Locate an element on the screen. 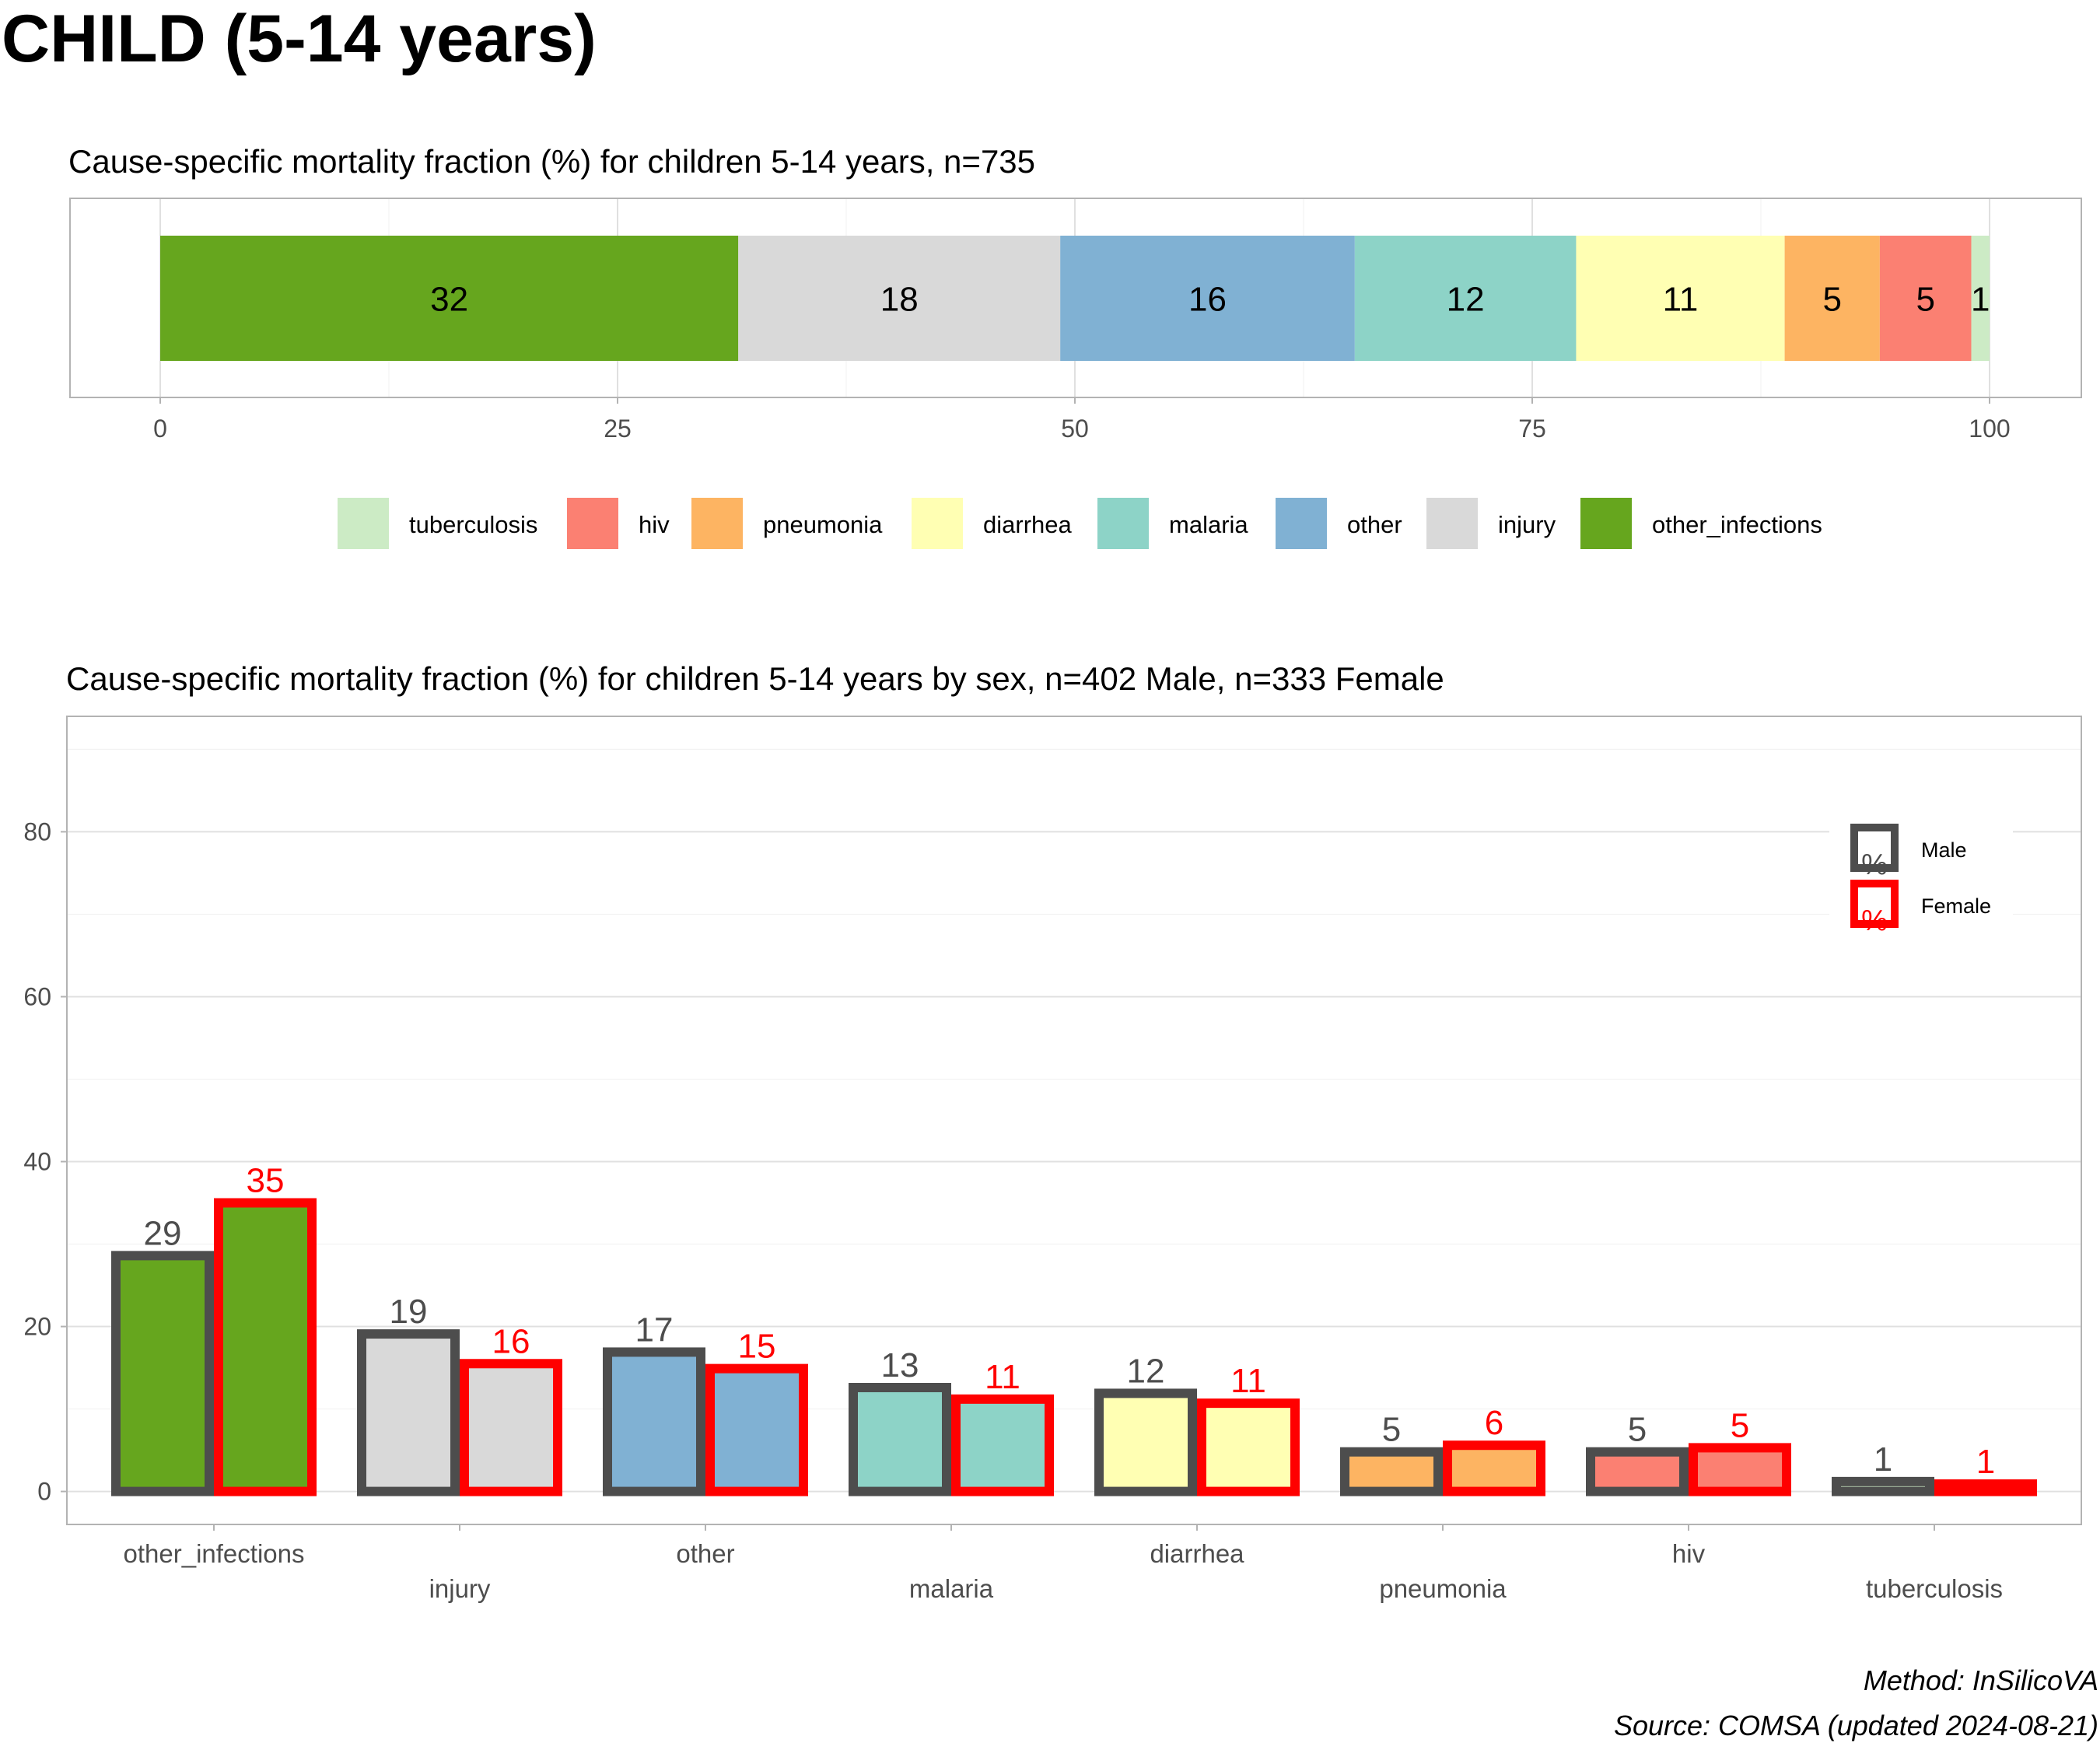 Image resolution: width=2100 pixels, height=1750 pixels. legend-key-malaria is located at coordinates (1123, 524).